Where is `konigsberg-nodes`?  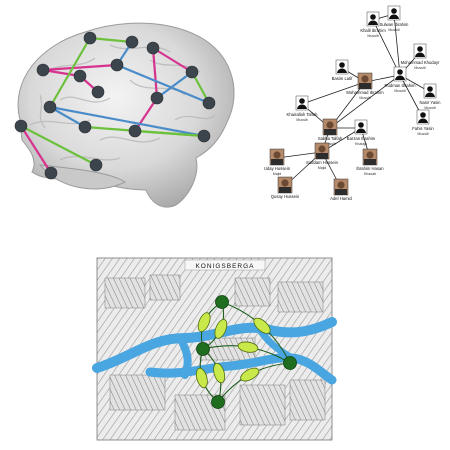 konigsberg-nodes is located at coordinates (246, 352).